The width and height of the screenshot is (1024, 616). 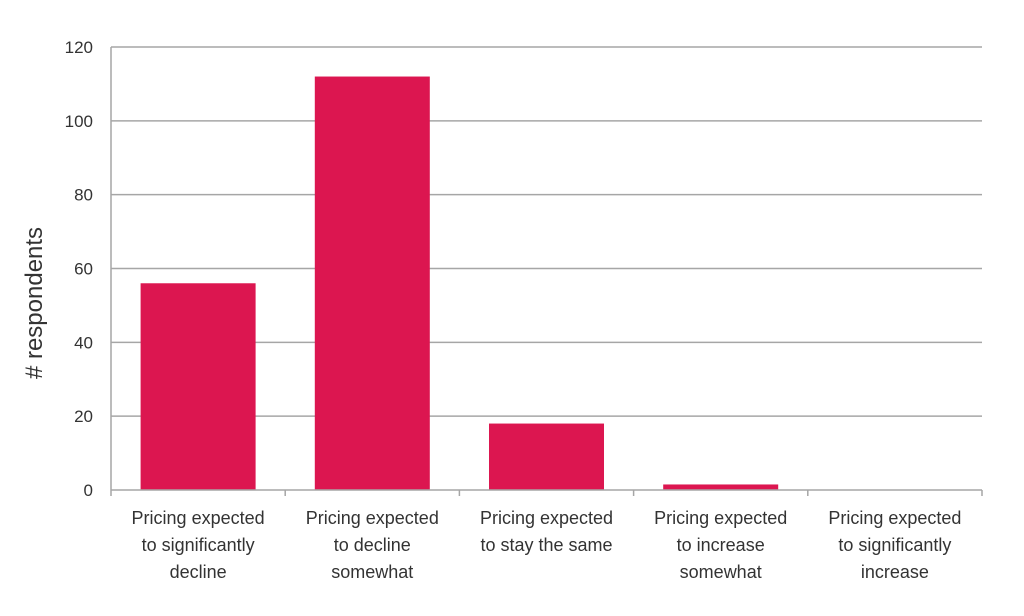 I want to click on x-category-label: Pricing expected to increase somewhat, so click(x=720, y=545).